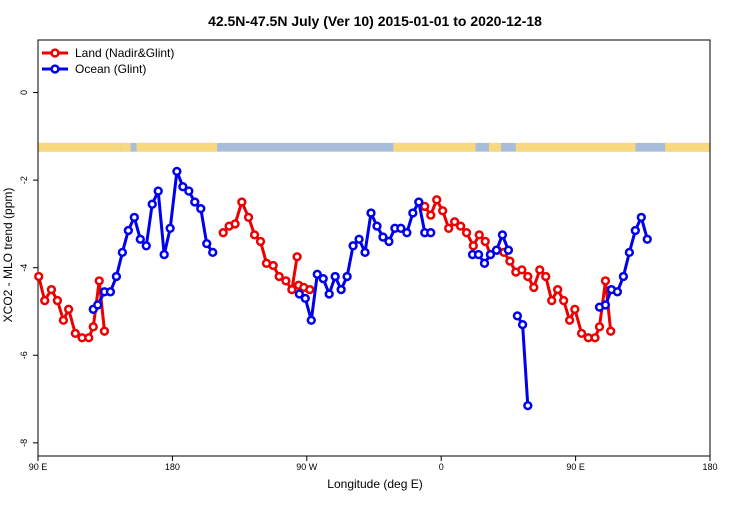 The width and height of the screenshot is (750, 505). What do you see at coordinates (709, 467) in the screenshot?
I see `x-tick-label: 180` at bounding box center [709, 467].